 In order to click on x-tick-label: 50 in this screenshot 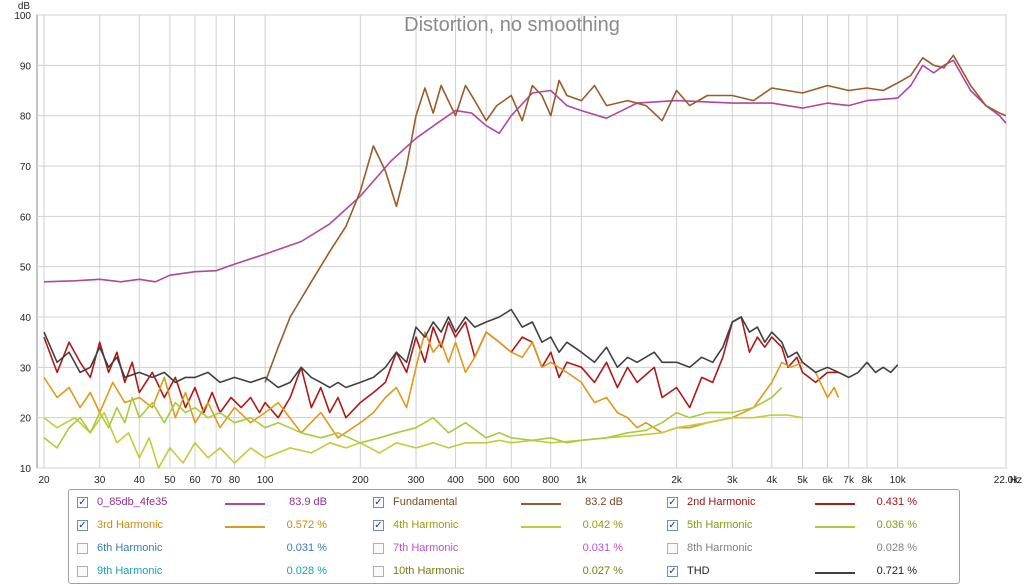, I will do `click(170, 480)`.